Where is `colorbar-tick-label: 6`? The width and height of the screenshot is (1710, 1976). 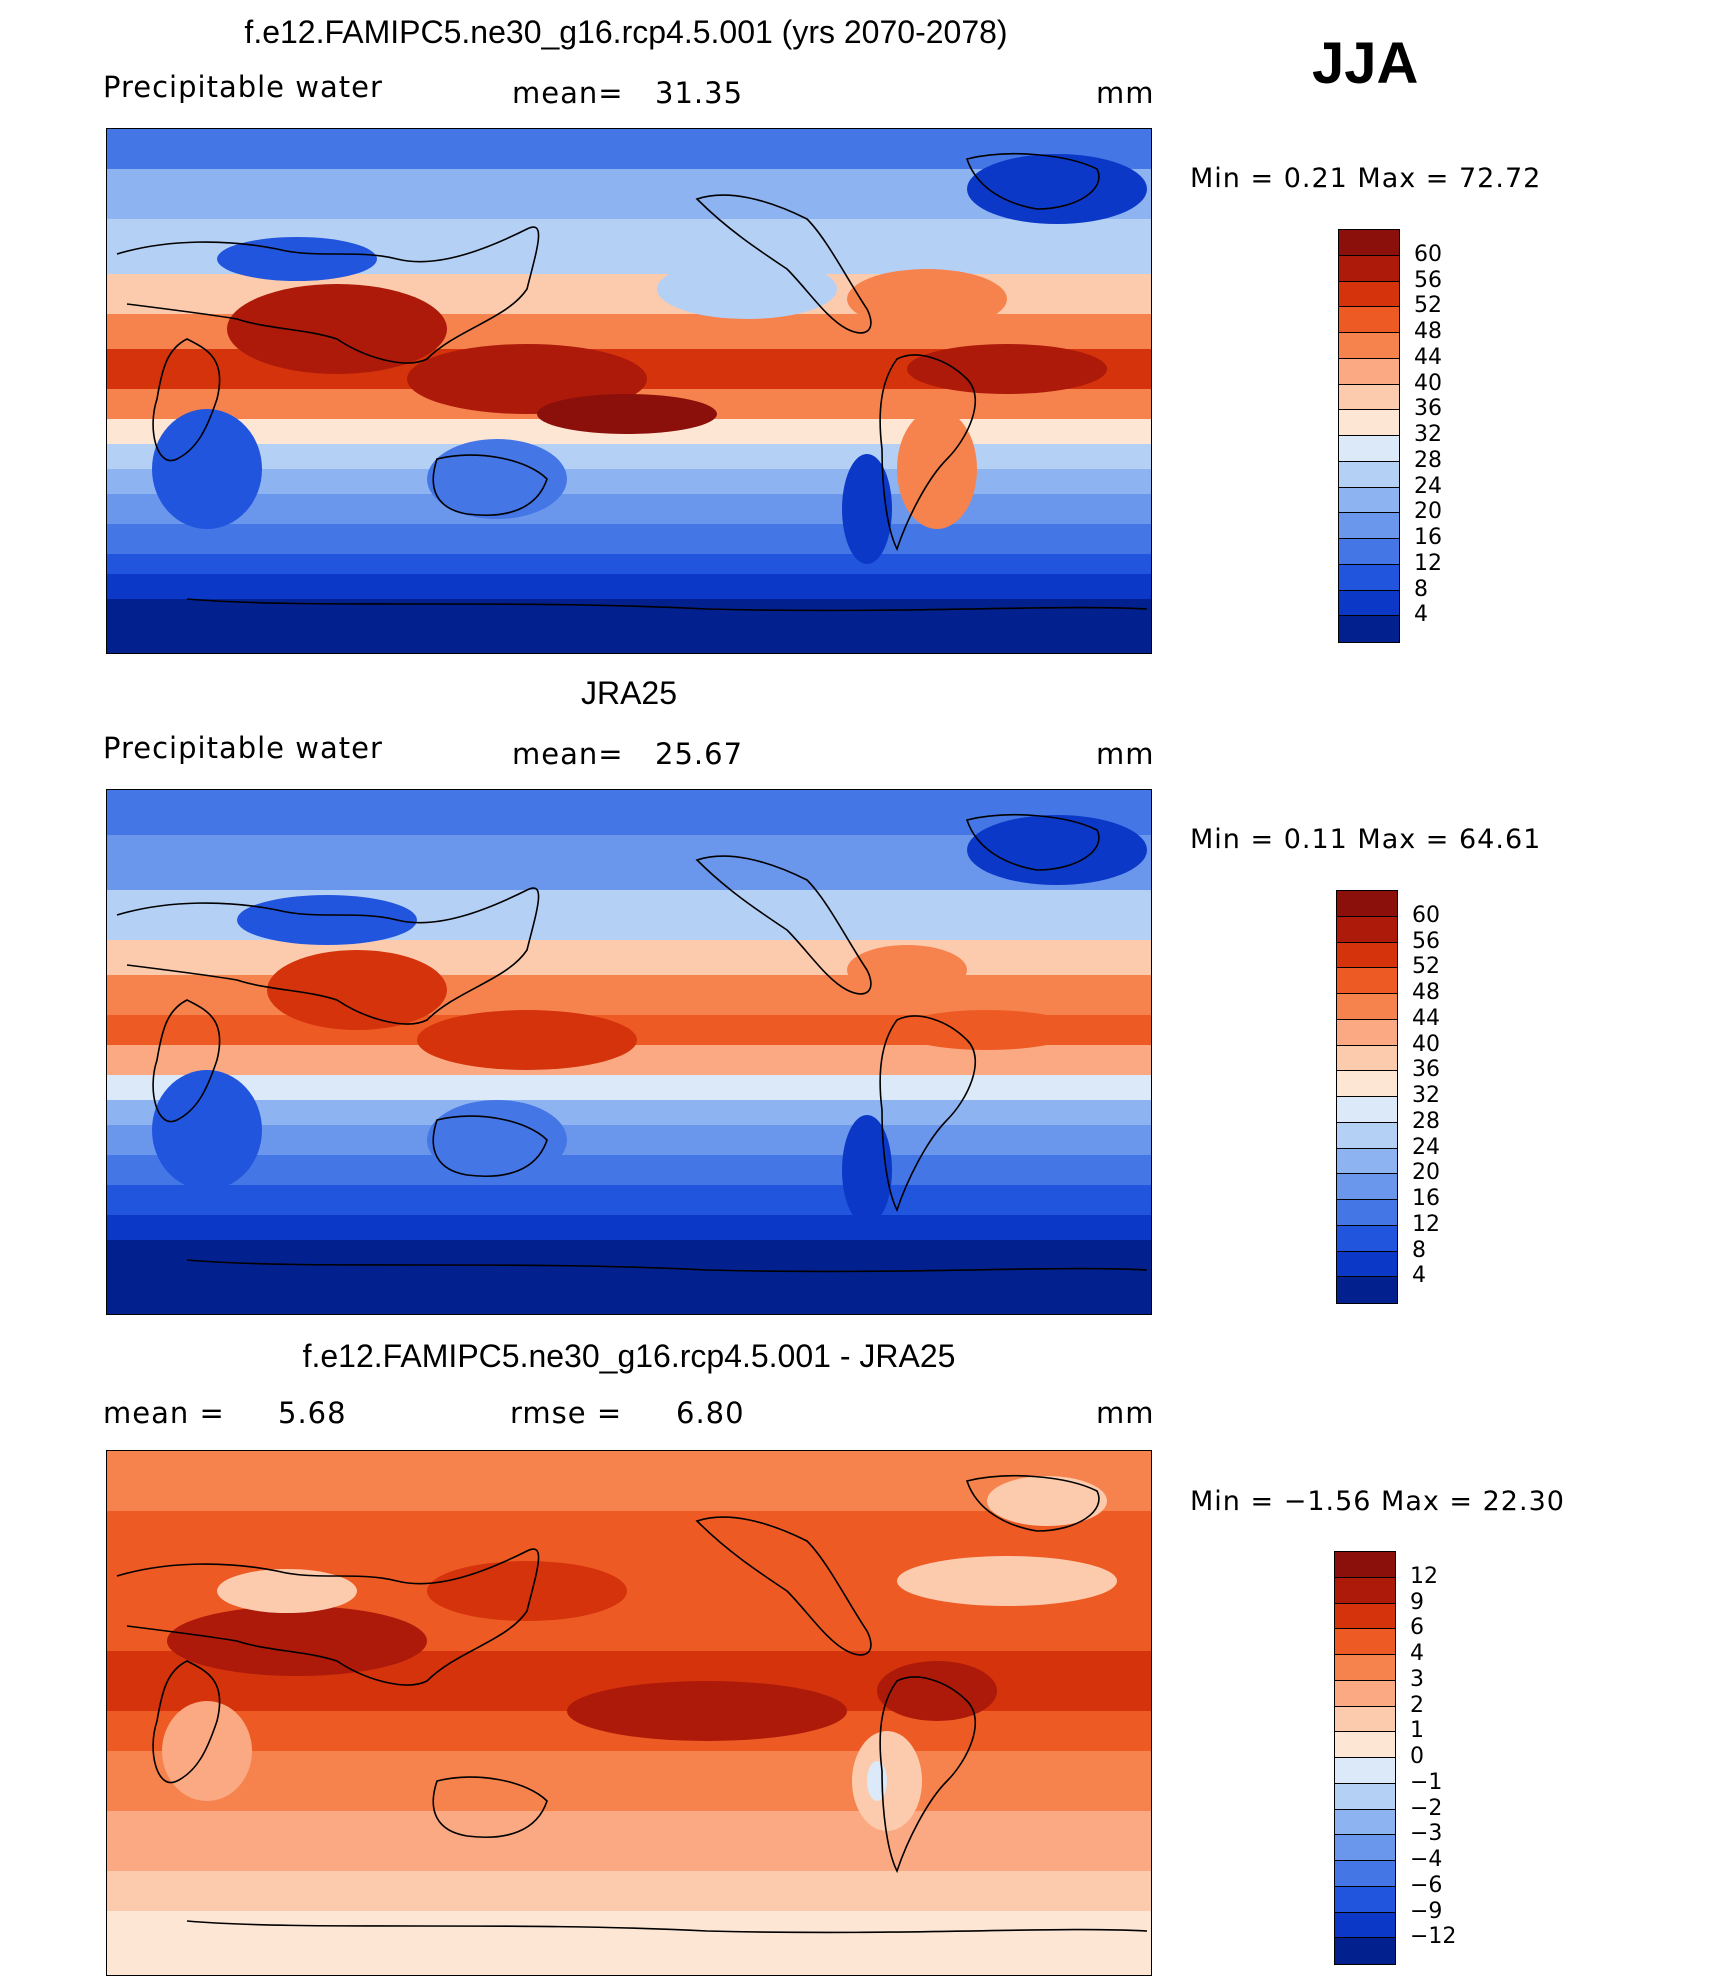
colorbar-tick-label: 6 is located at coordinates (1417, 1628).